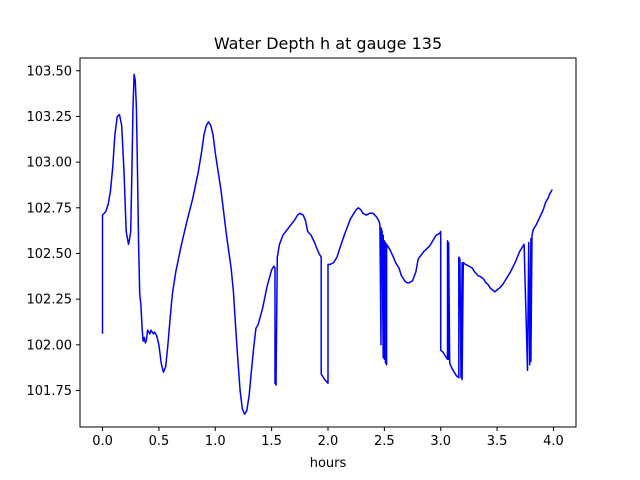 The image size is (640, 480). What do you see at coordinates (553, 441) in the screenshot?
I see `x-tick-label: 4.0` at bounding box center [553, 441].